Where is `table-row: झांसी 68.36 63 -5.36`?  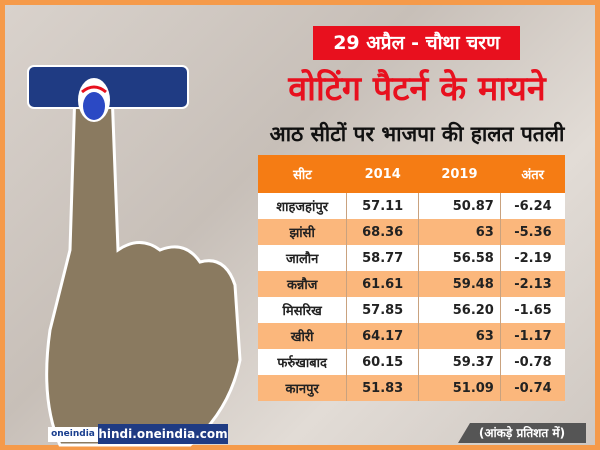 table-row: झांसी 68.36 63 -5.36 is located at coordinates (411, 232).